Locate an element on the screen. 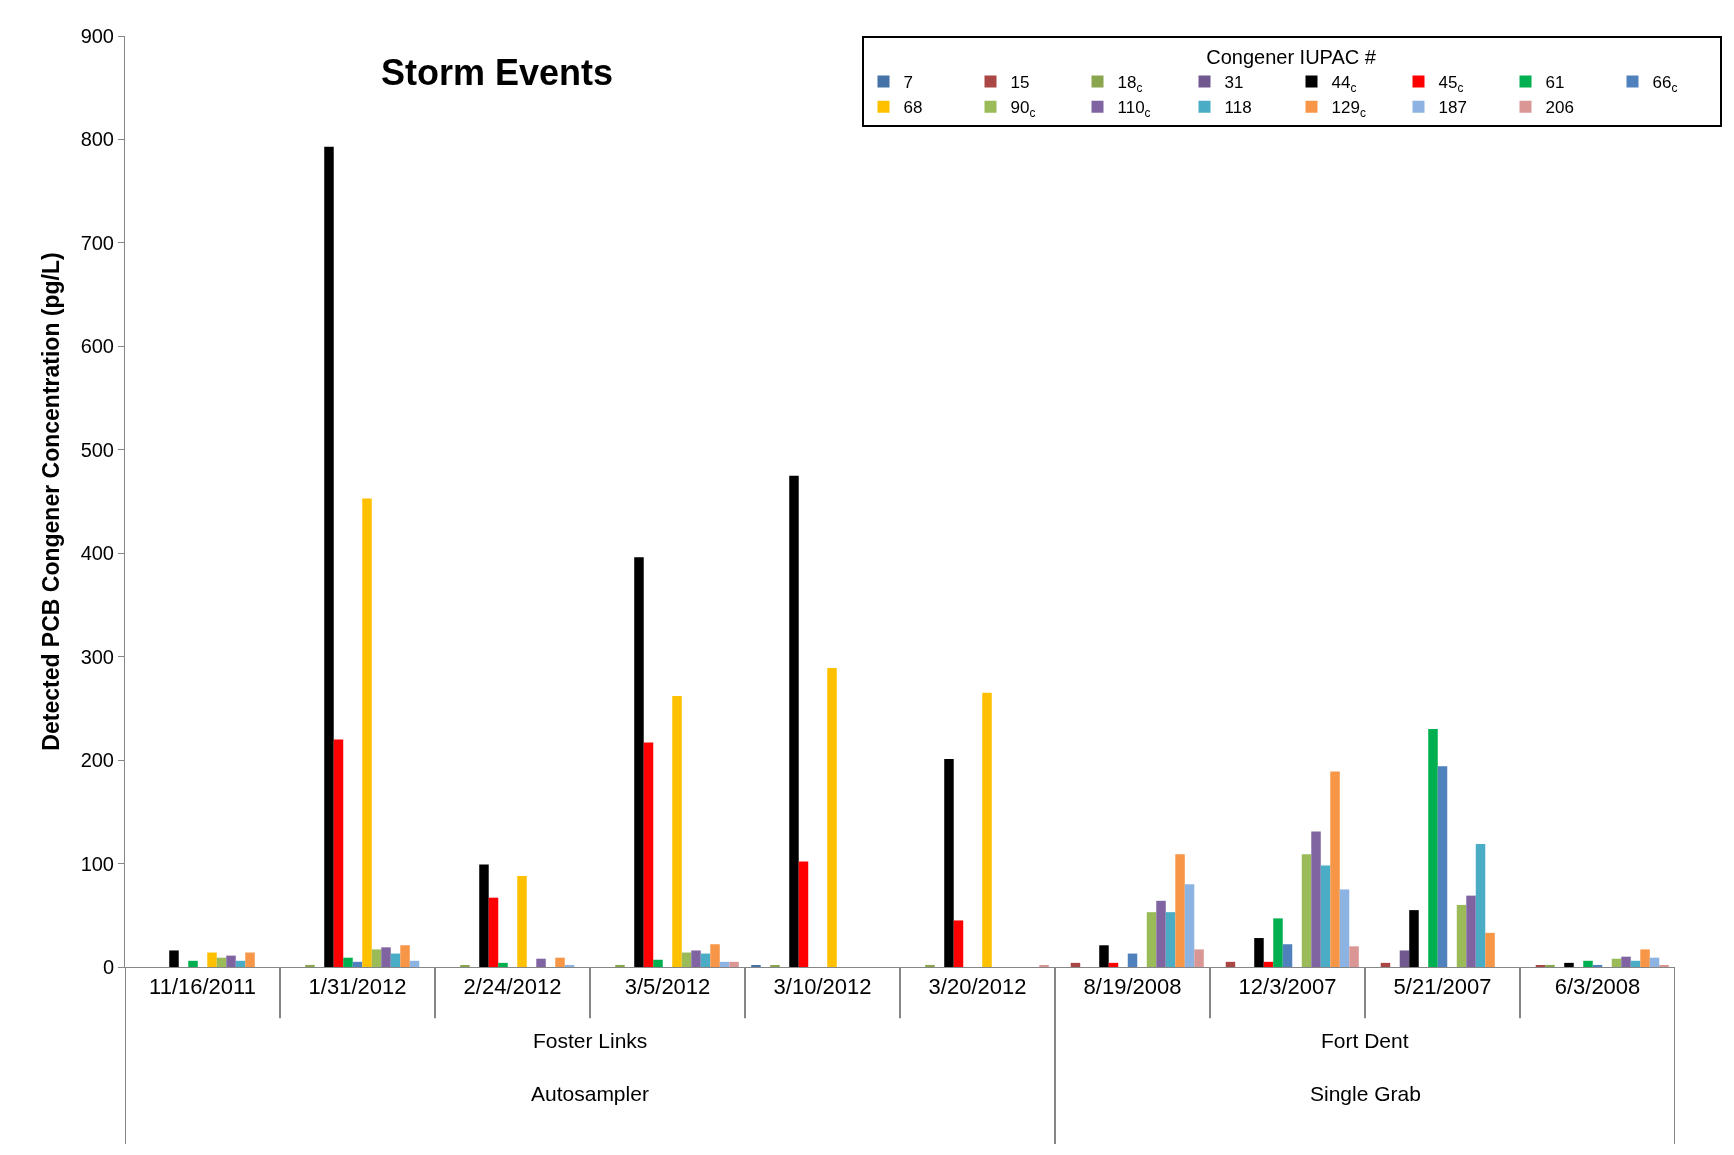 The height and width of the screenshot is (1155, 1734). legend-label: 15 is located at coordinates (1020, 83).